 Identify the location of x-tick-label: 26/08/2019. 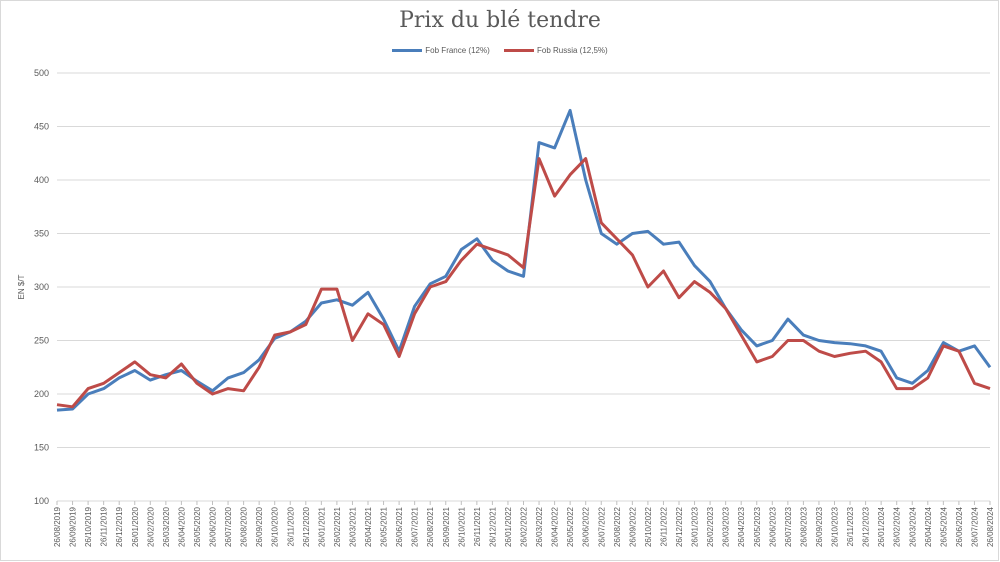
(57, 526).